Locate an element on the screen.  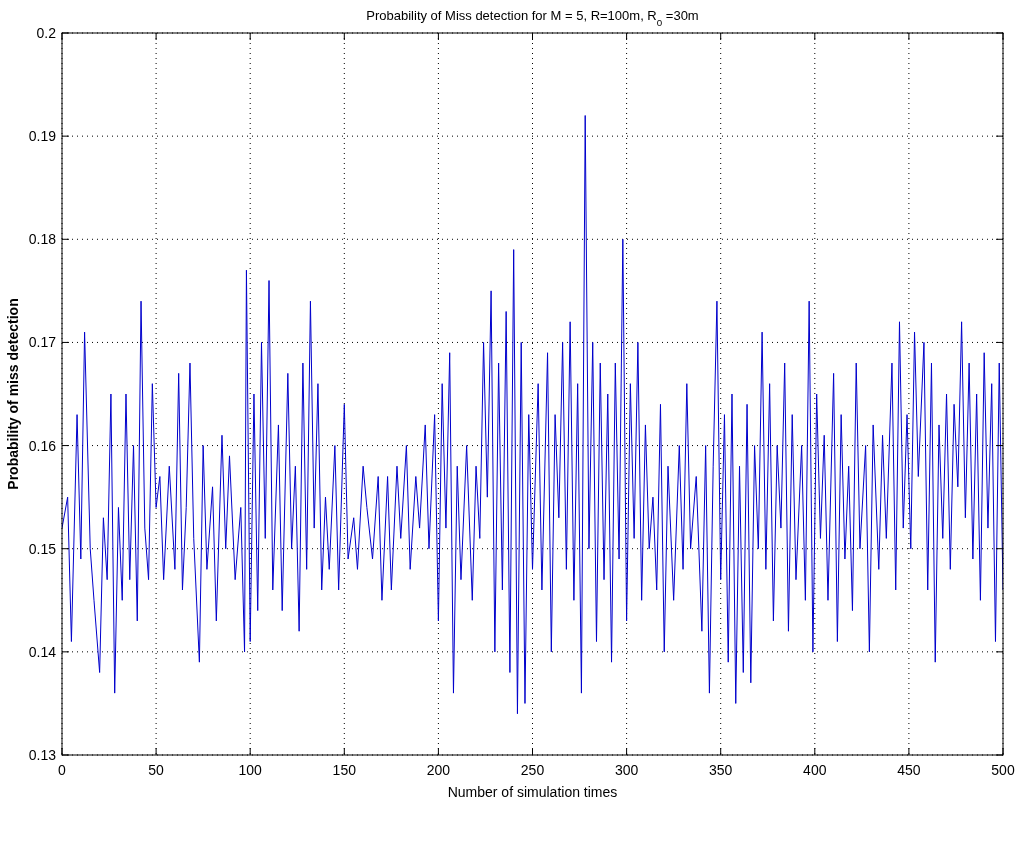
y-tick-label: 0.19 is located at coordinates (42, 136).